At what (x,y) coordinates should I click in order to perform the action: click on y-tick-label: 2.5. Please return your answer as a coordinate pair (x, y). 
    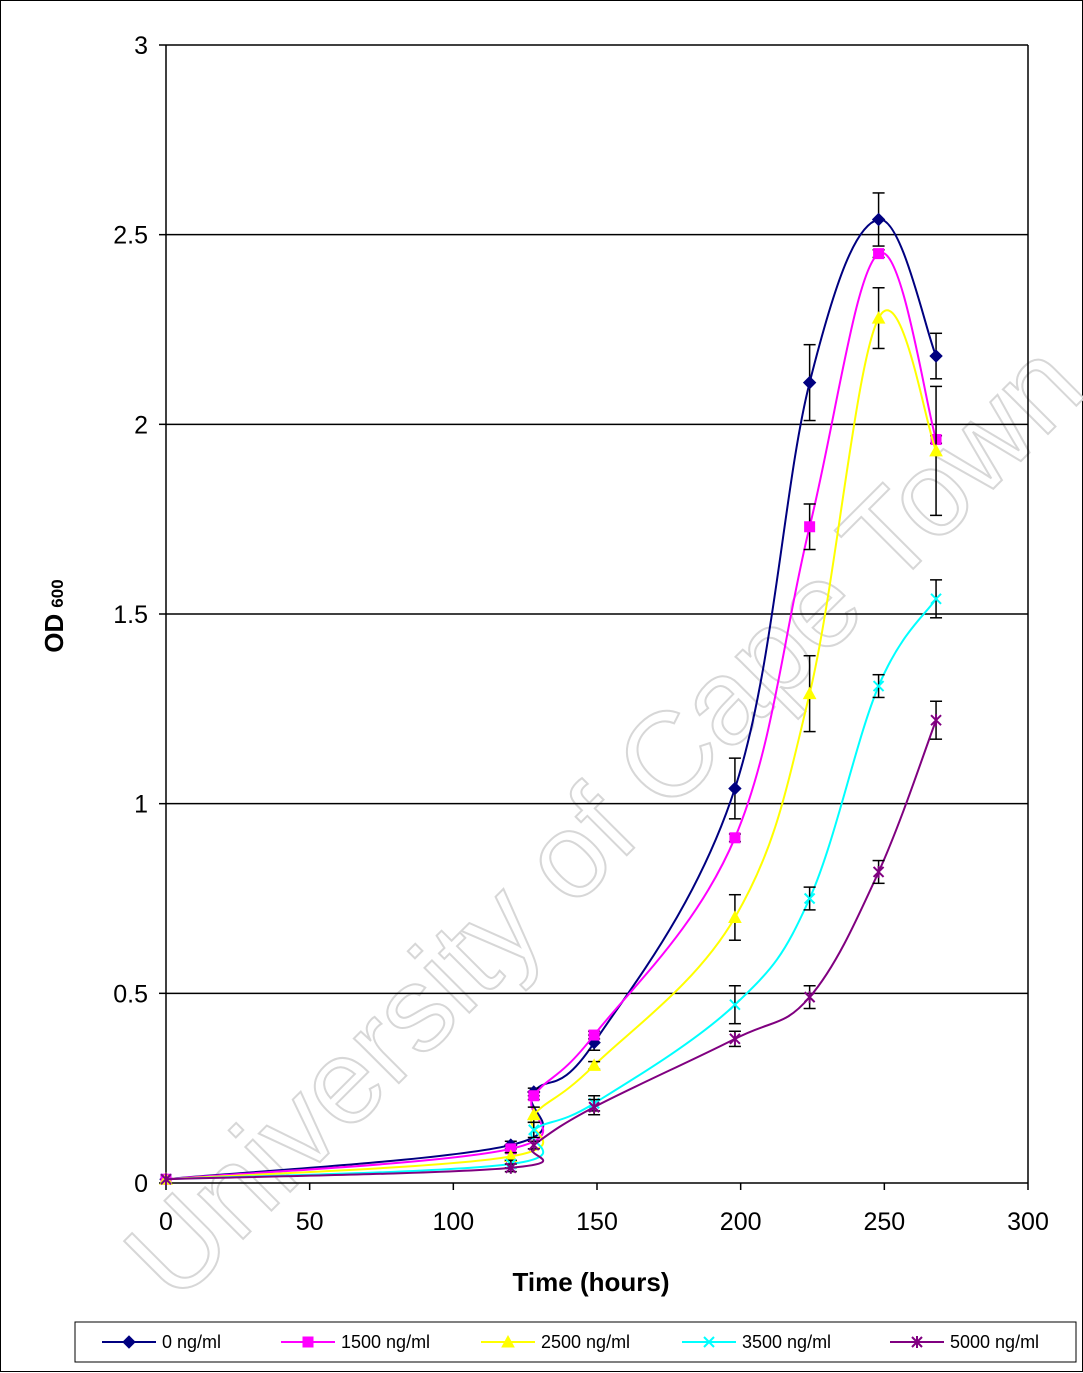
    Looking at the image, I should click on (130, 236).